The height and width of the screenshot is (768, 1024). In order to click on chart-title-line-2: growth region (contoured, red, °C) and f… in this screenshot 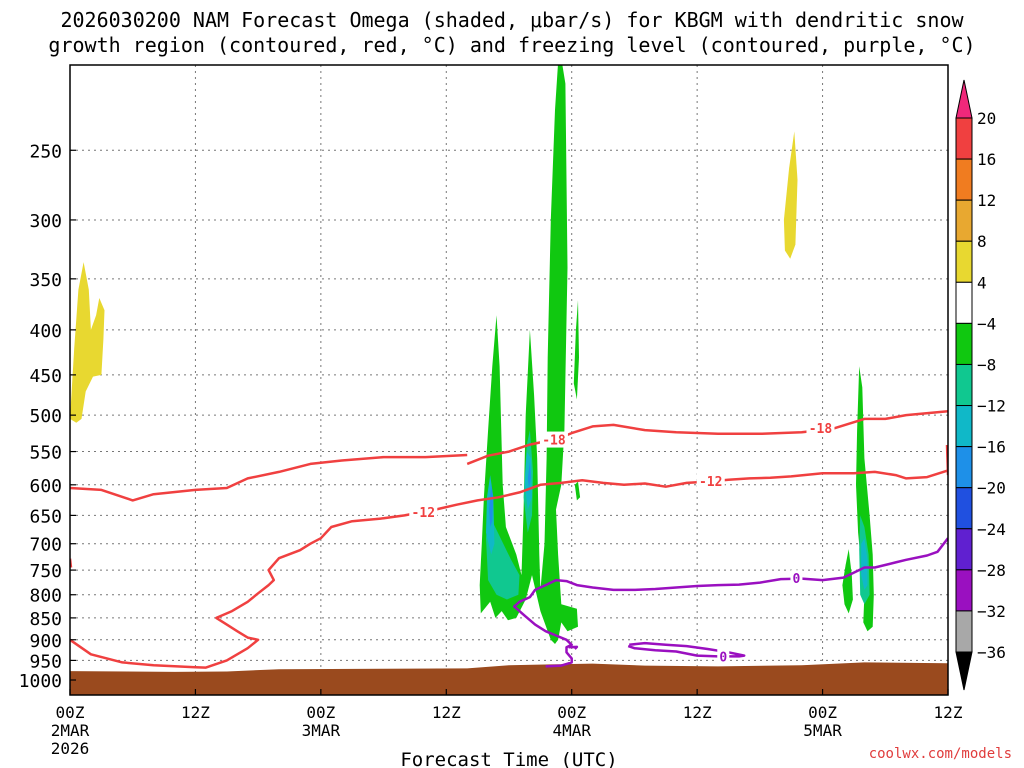, I will do `click(512, 45)`.